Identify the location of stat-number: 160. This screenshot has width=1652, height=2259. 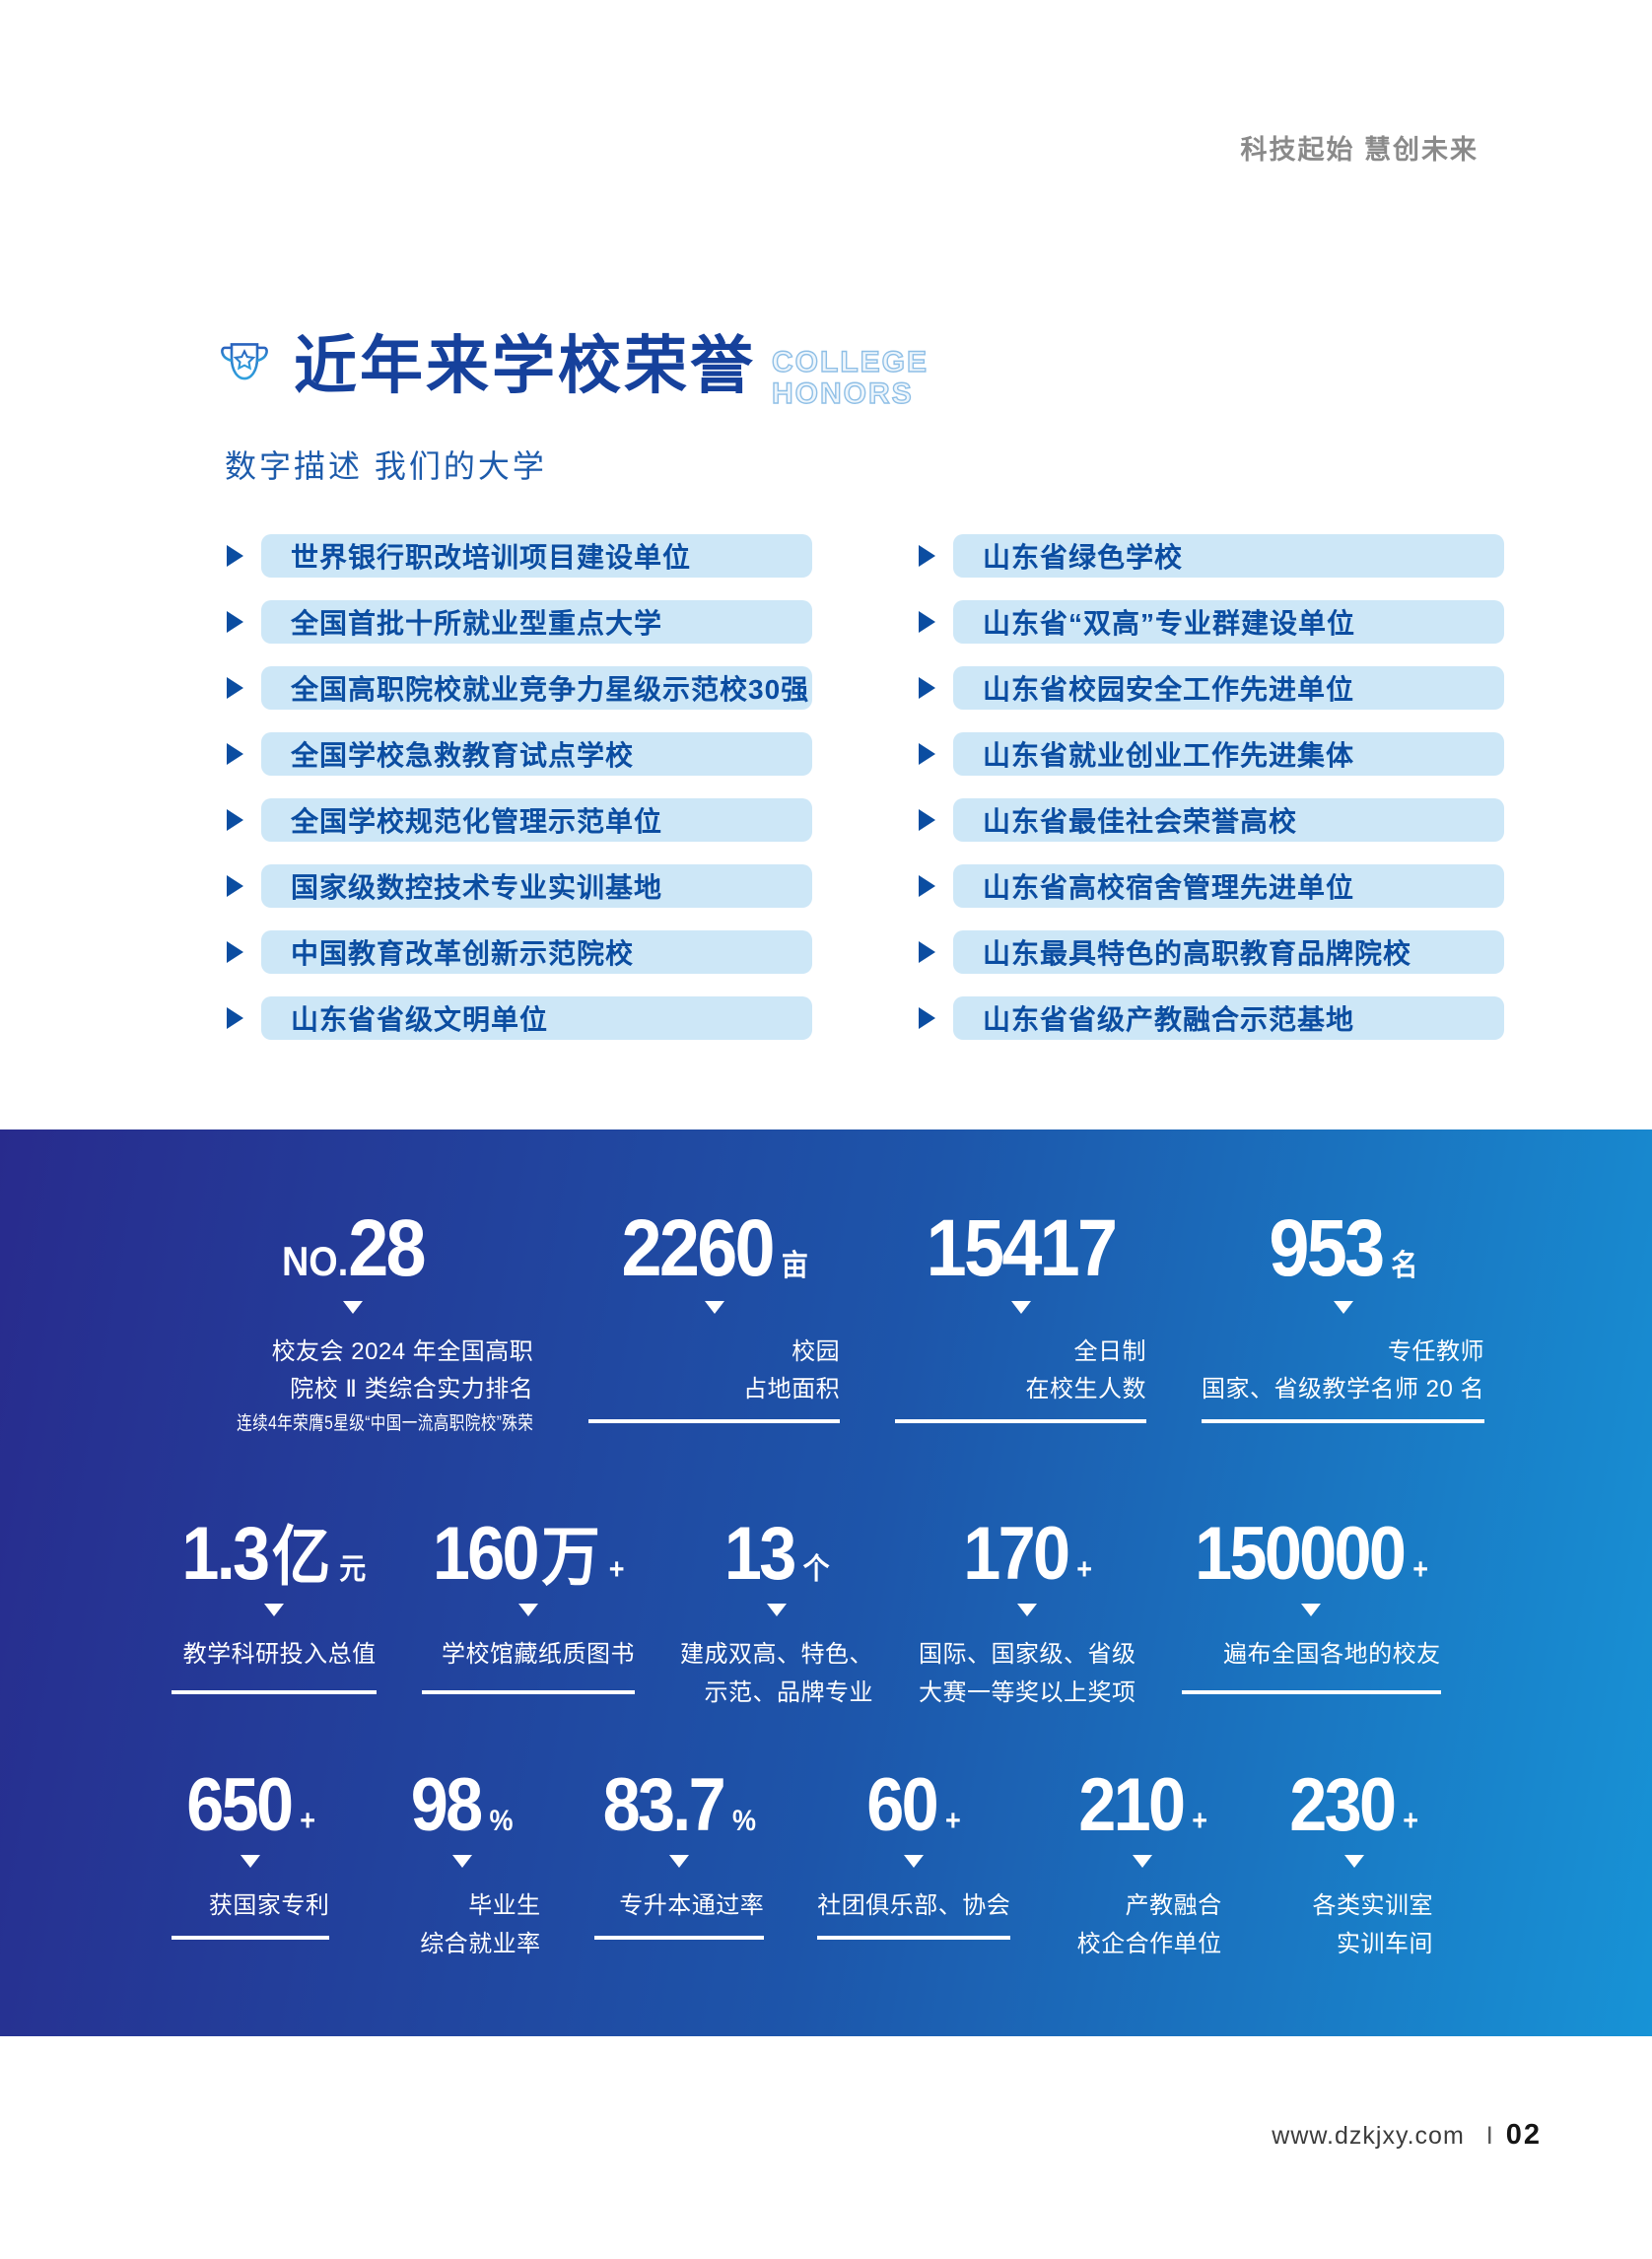
(485, 1554).